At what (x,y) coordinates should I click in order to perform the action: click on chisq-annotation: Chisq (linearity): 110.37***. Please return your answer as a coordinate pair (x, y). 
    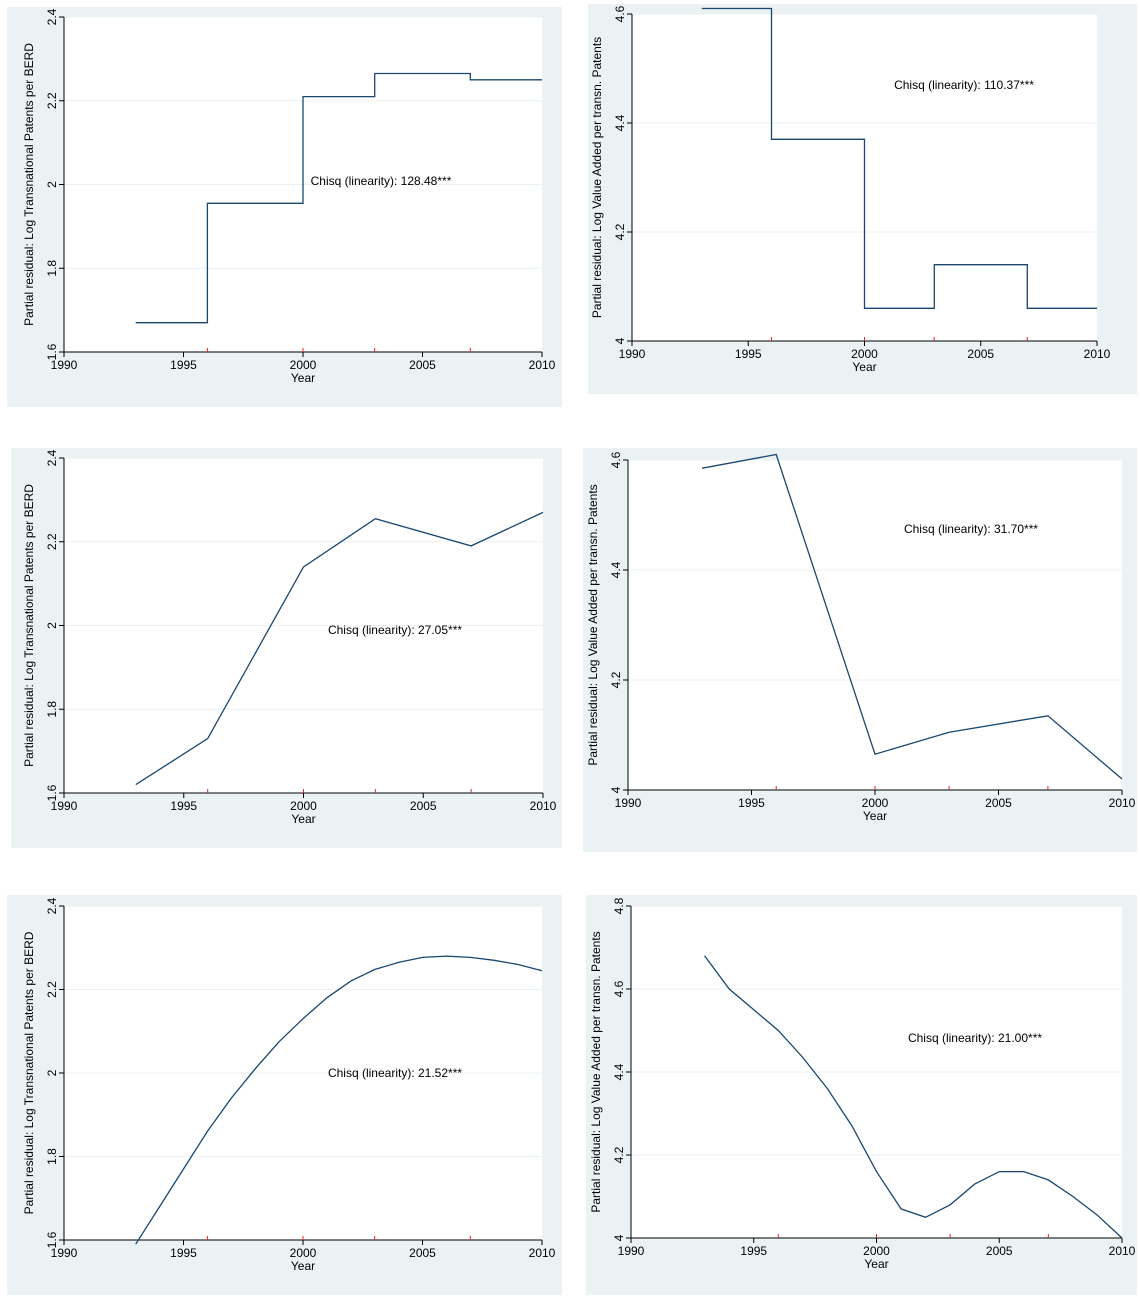
    Looking at the image, I should click on (964, 85).